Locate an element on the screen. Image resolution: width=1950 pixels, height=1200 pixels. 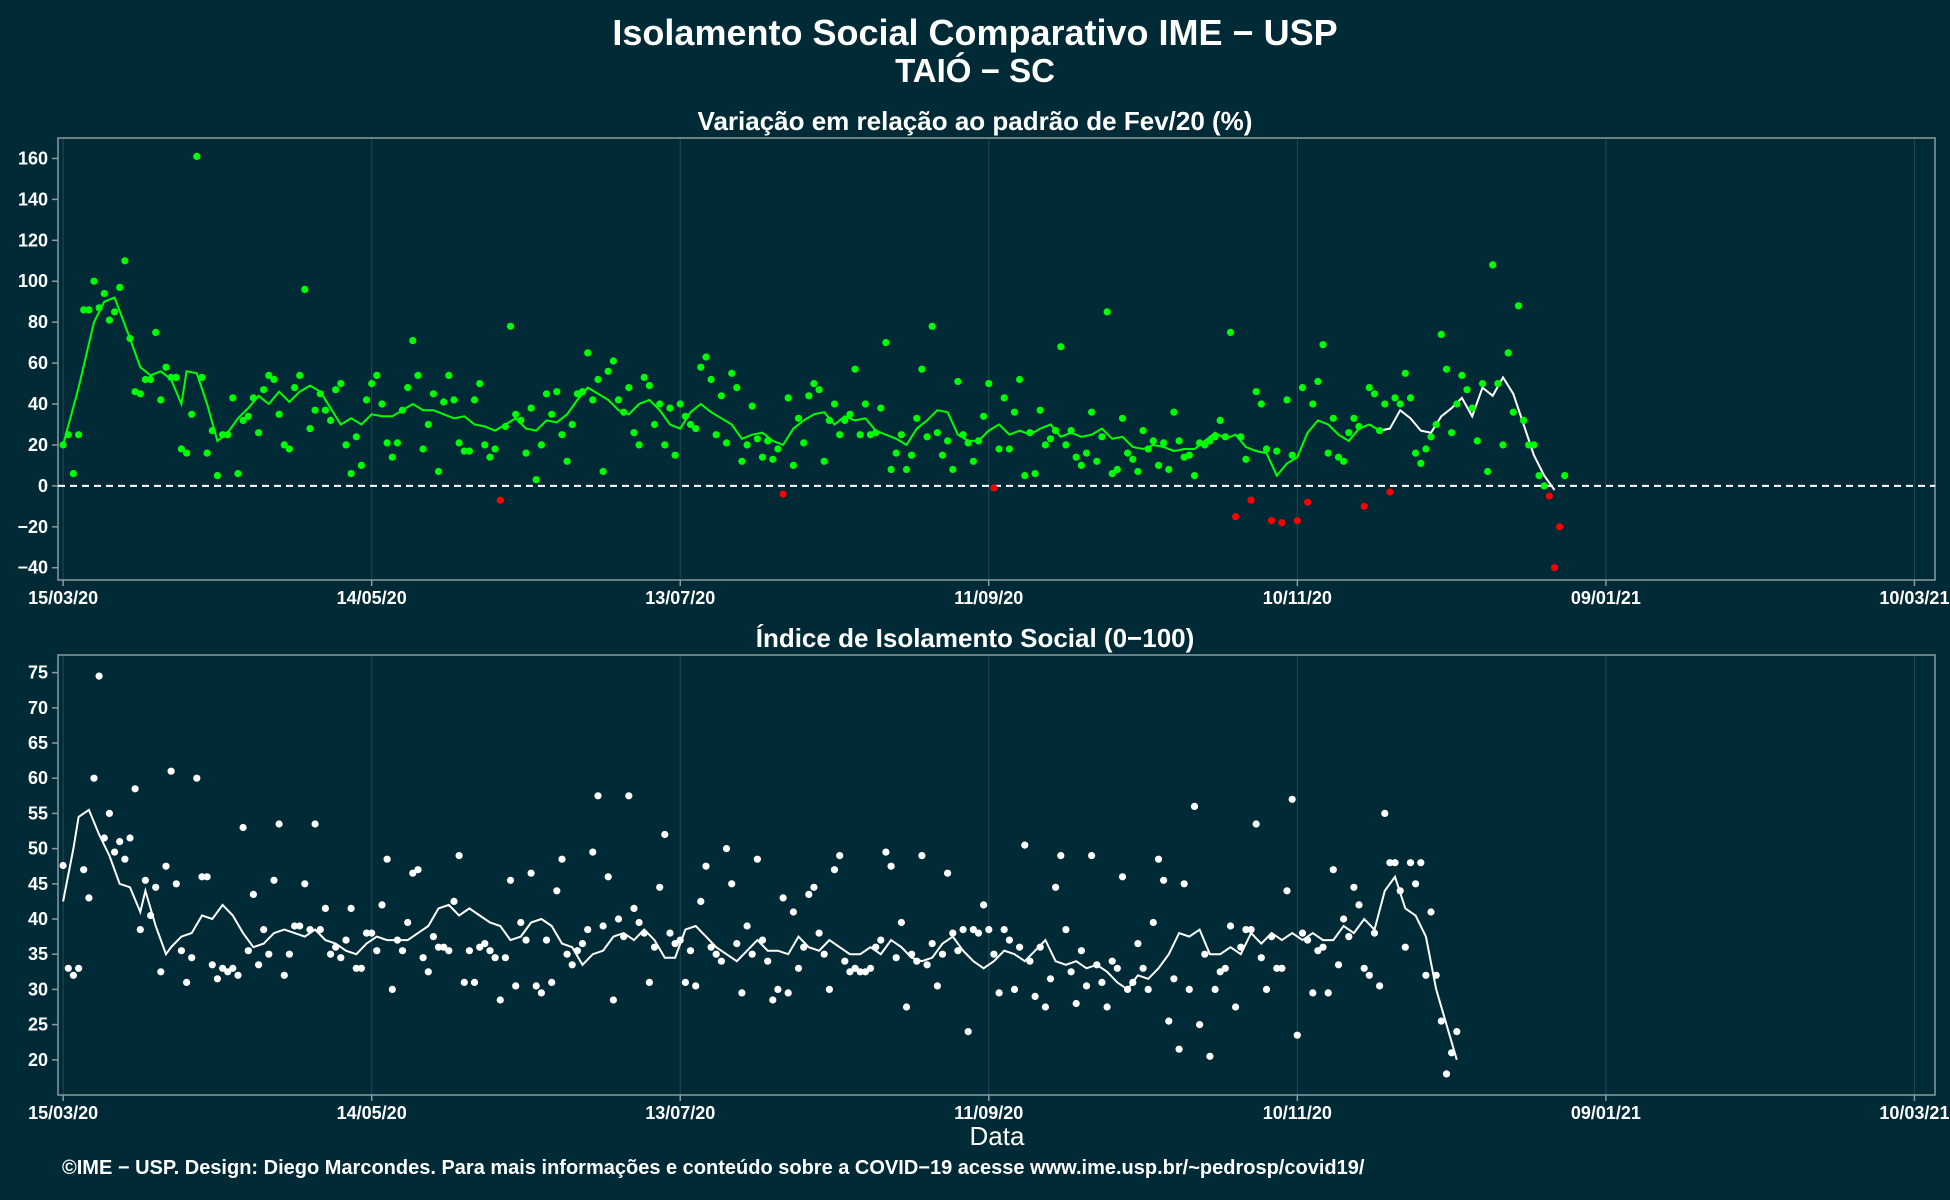
x-tick-label: 09/01/21 is located at coordinates (1606, 598).